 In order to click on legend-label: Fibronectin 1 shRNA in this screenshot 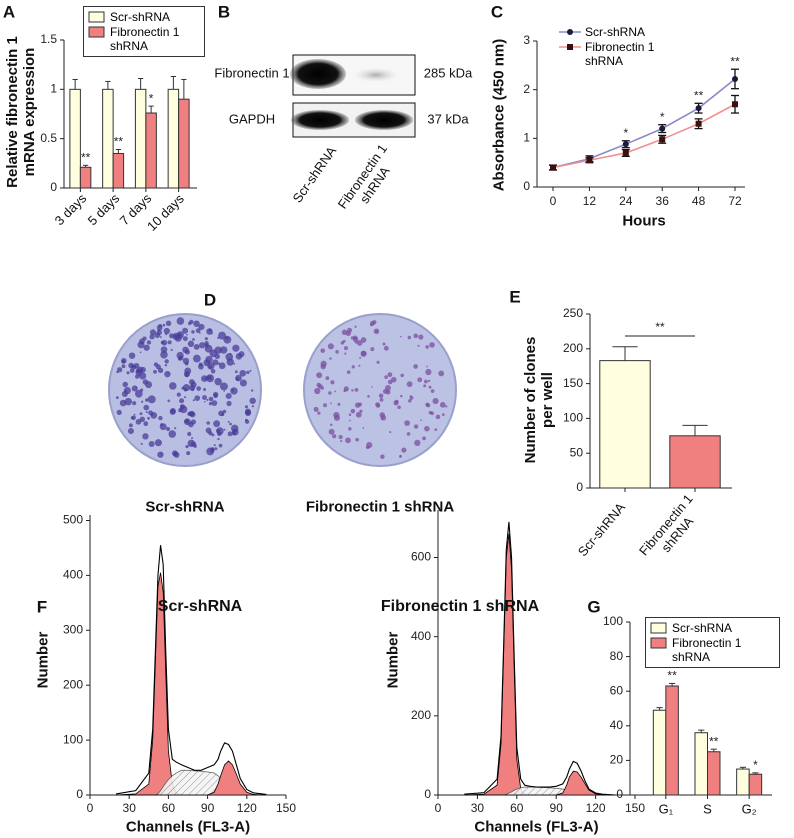, I will do `click(145, 39)`.